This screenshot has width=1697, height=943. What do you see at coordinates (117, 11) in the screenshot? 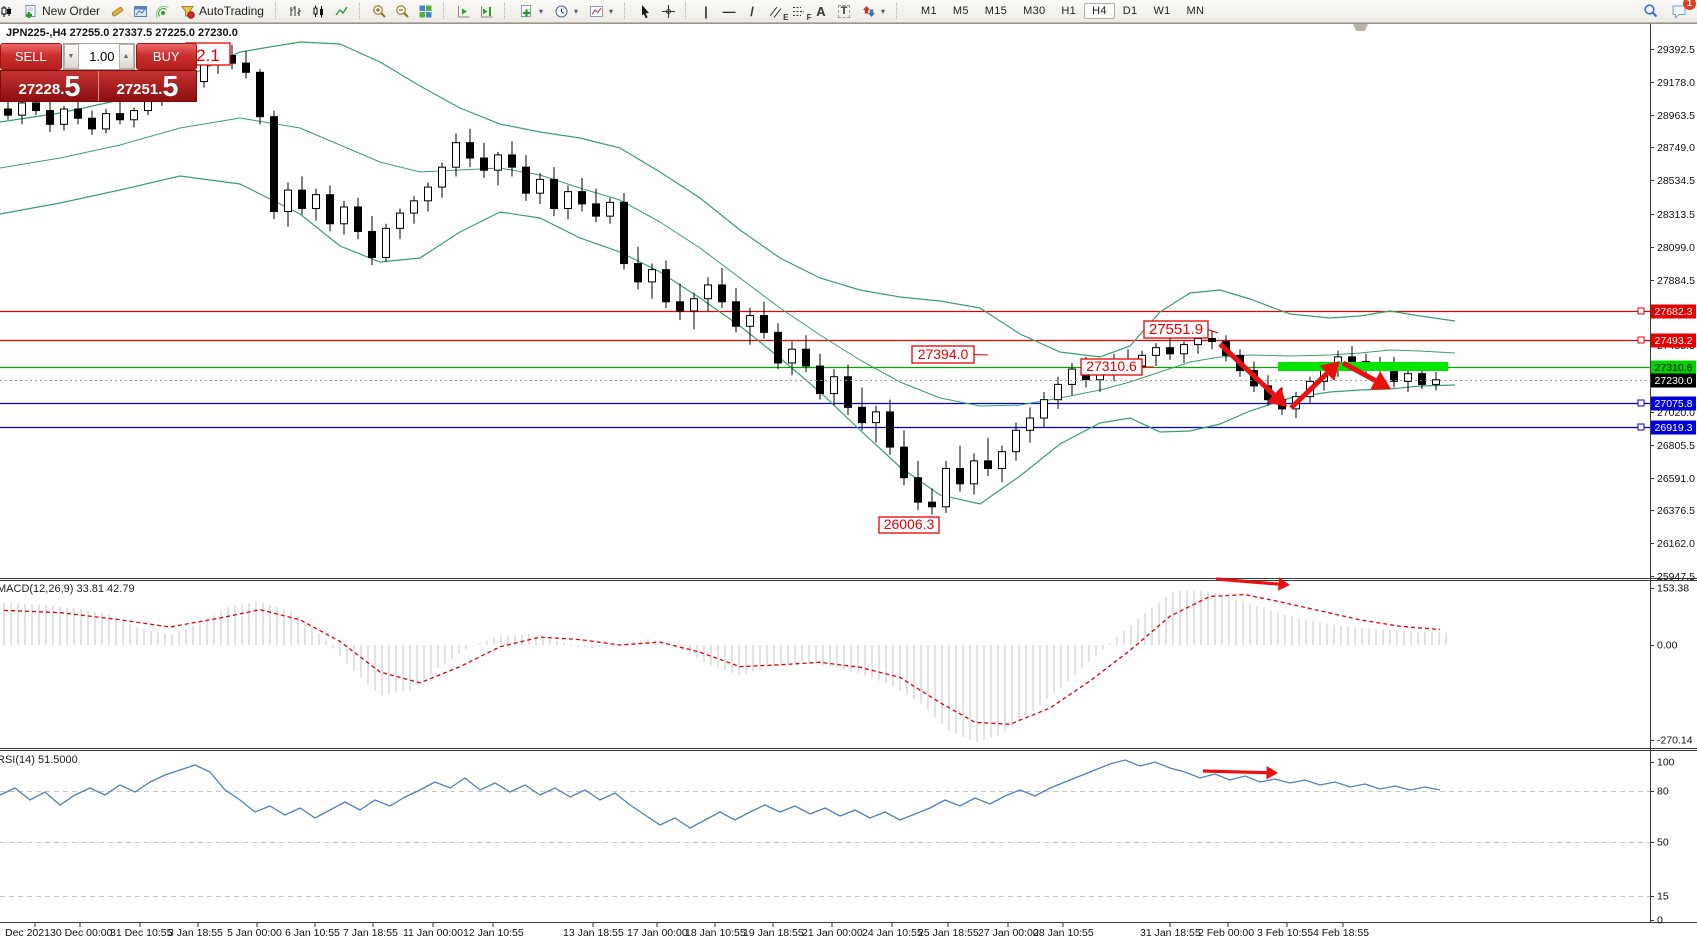
I see `styler-icon` at bounding box center [117, 11].